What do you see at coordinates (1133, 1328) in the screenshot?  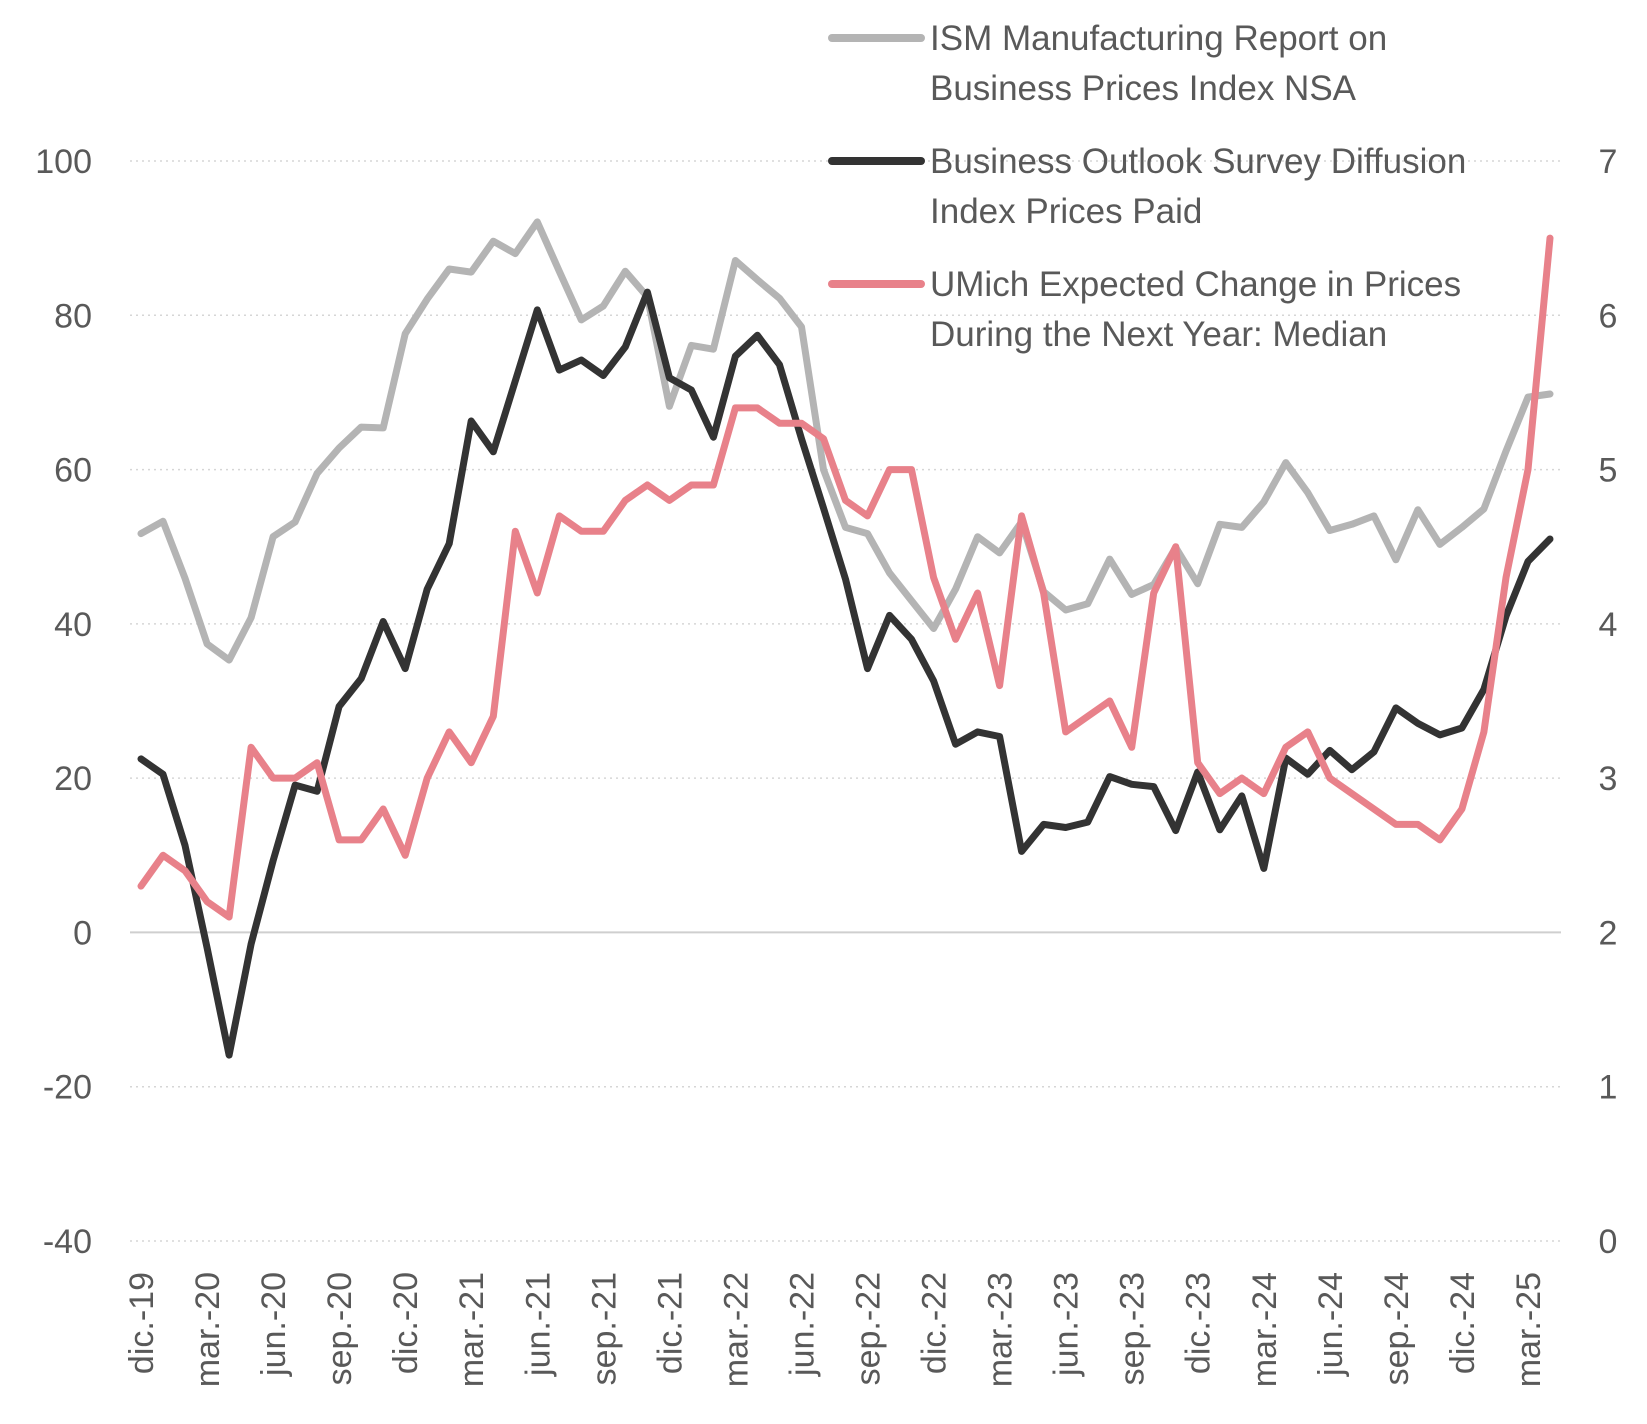 I see `x-axis-tick-label: sep.-23` at bounding box center [1133, 1328].